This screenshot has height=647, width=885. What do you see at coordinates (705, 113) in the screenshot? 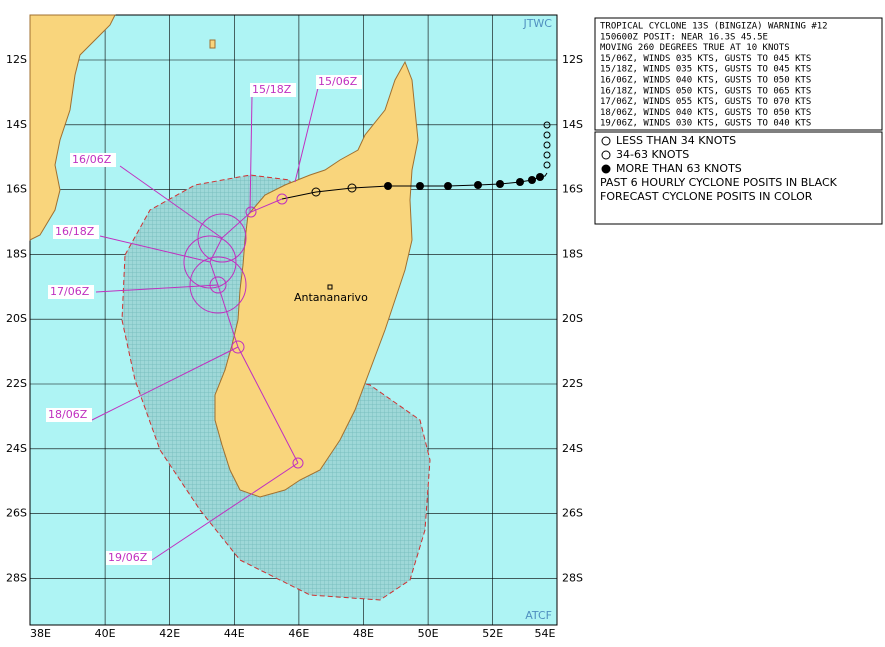
I see `warning-line: 18/06Z, WINDS 040 KTS, GUSTS TO 050 KTS` at bounding box center [705, 113].